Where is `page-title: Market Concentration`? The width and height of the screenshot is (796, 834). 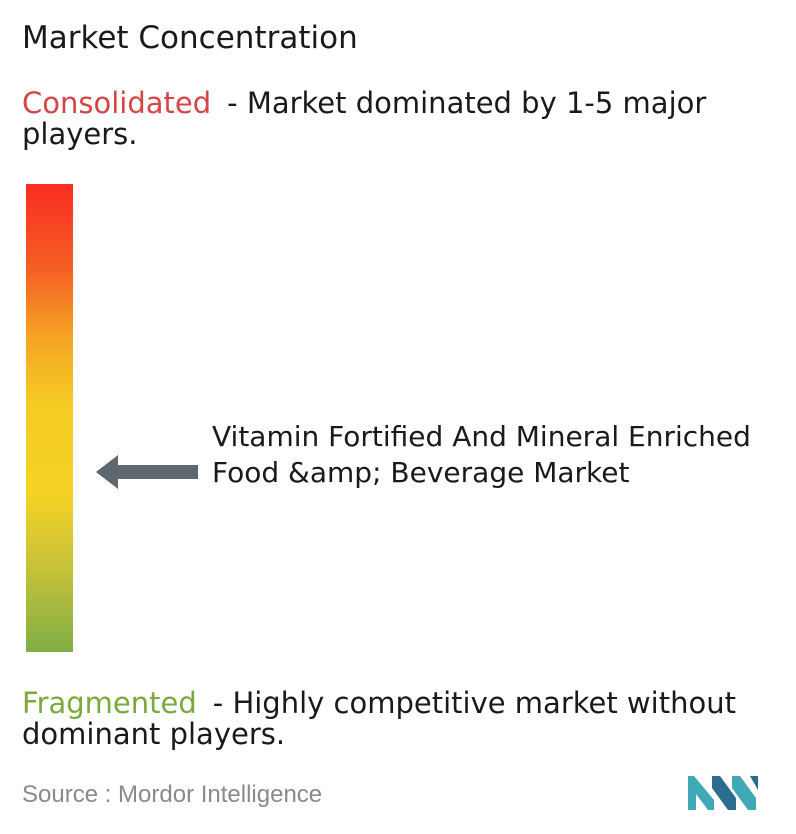 page-title: Market Concentration is located at coordinates (190, 38).